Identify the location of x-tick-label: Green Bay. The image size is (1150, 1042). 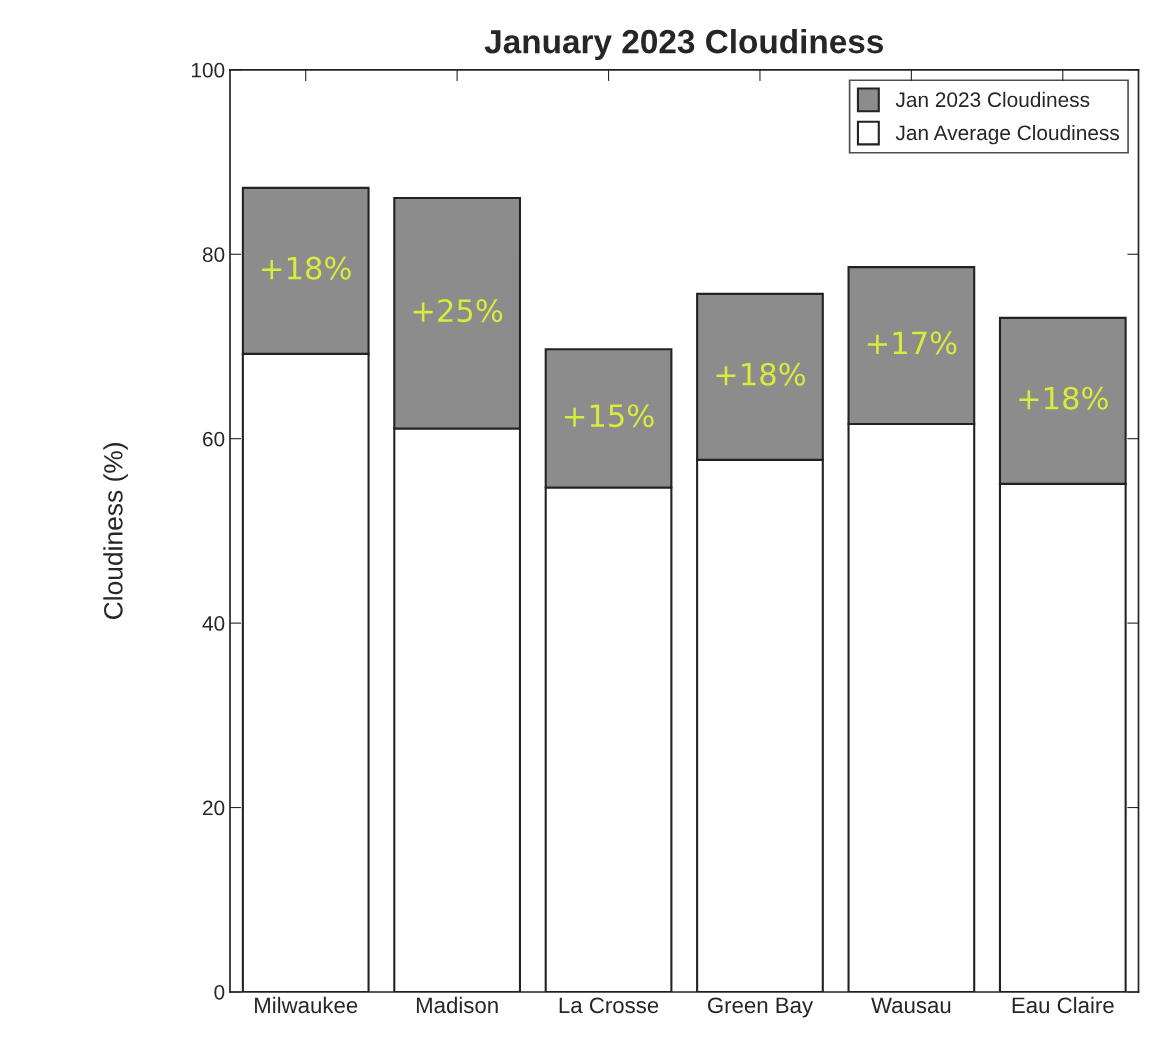
(760, 1007).